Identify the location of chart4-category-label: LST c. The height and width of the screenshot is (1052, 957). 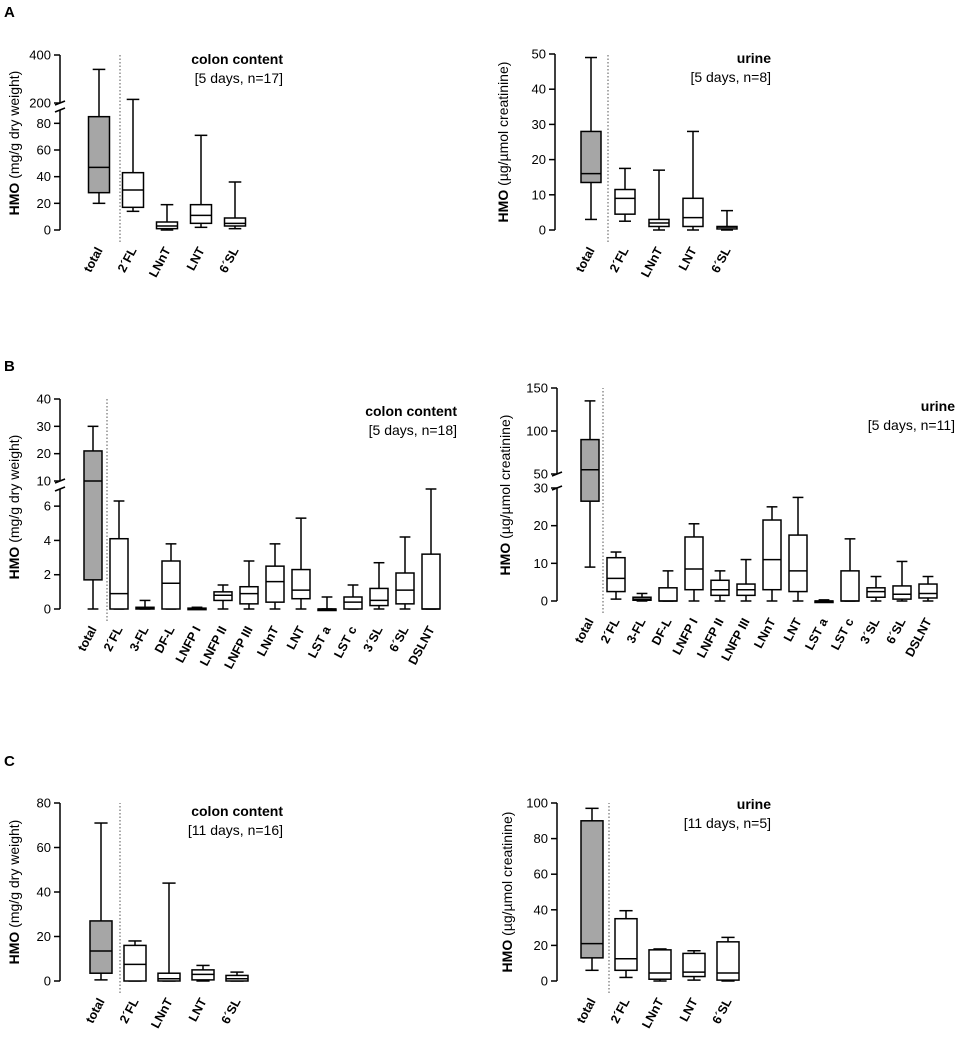
(842, 634).